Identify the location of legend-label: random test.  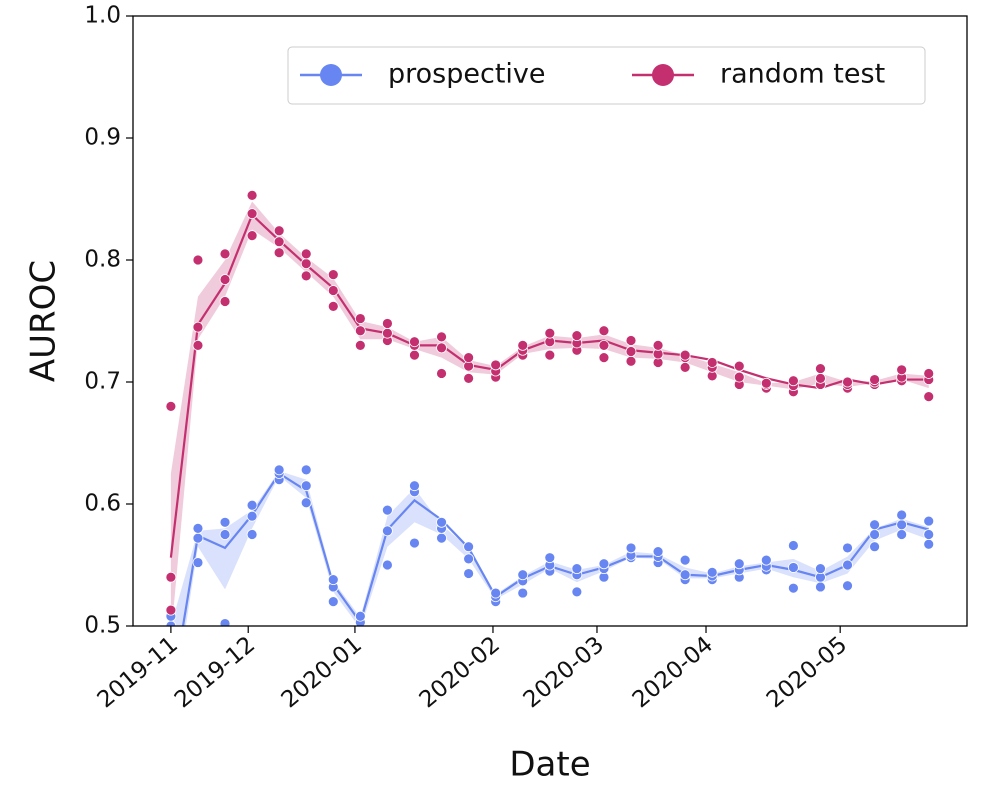
(802, 74).